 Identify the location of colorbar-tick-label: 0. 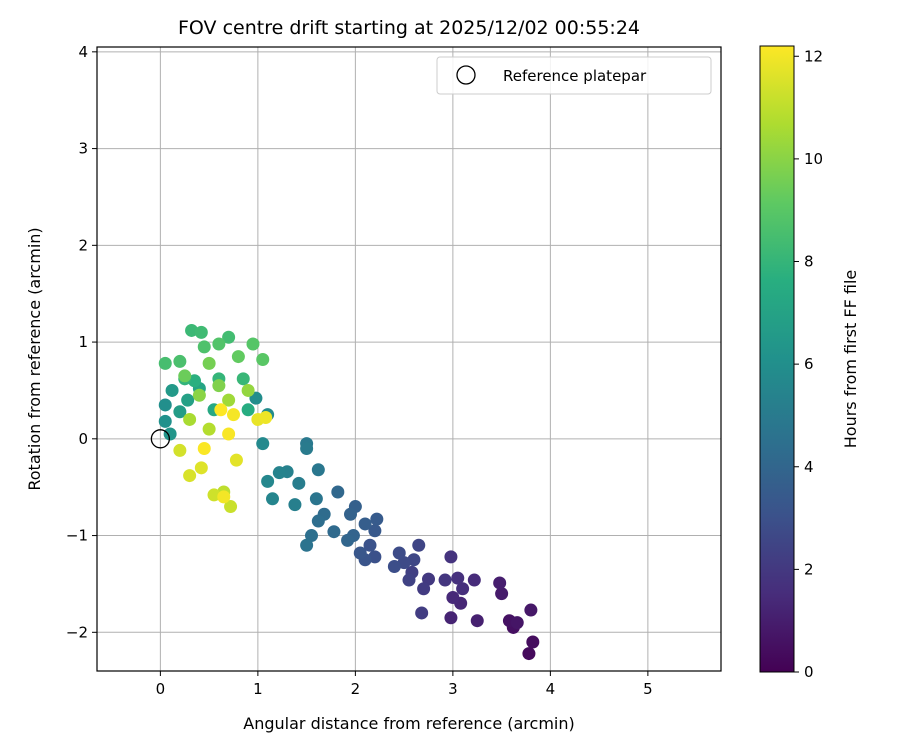
(809, 672).